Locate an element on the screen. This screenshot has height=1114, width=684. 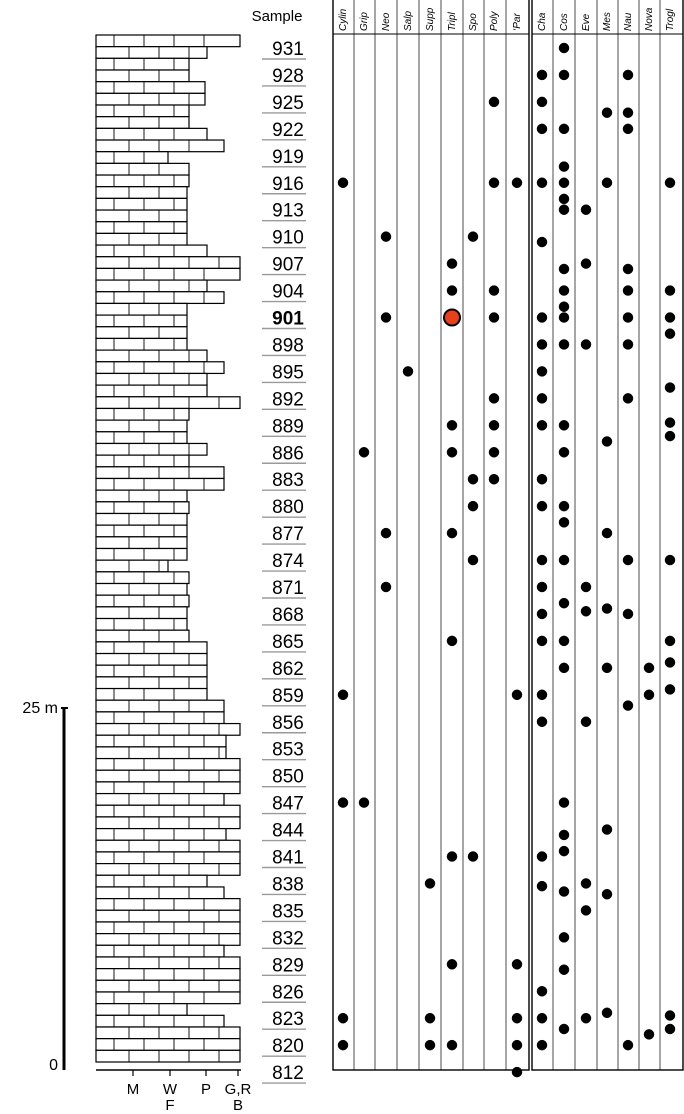
sample-label: 904 is located at coordinates (288, 292).